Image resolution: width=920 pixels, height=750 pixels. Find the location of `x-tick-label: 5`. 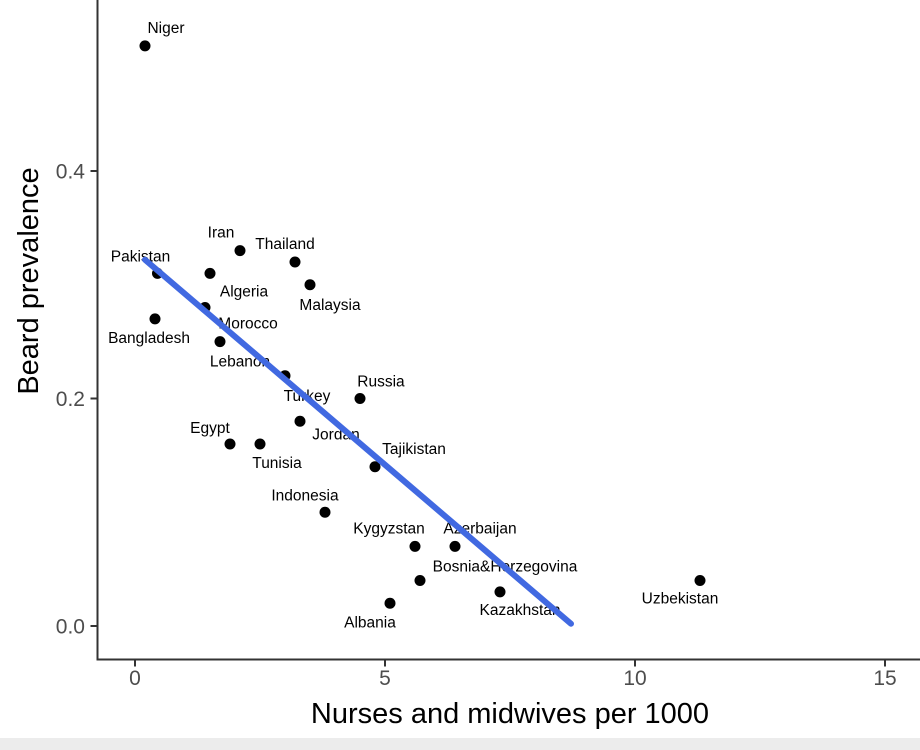

x-tick-label: 5 is located at coordinates (385, 678).